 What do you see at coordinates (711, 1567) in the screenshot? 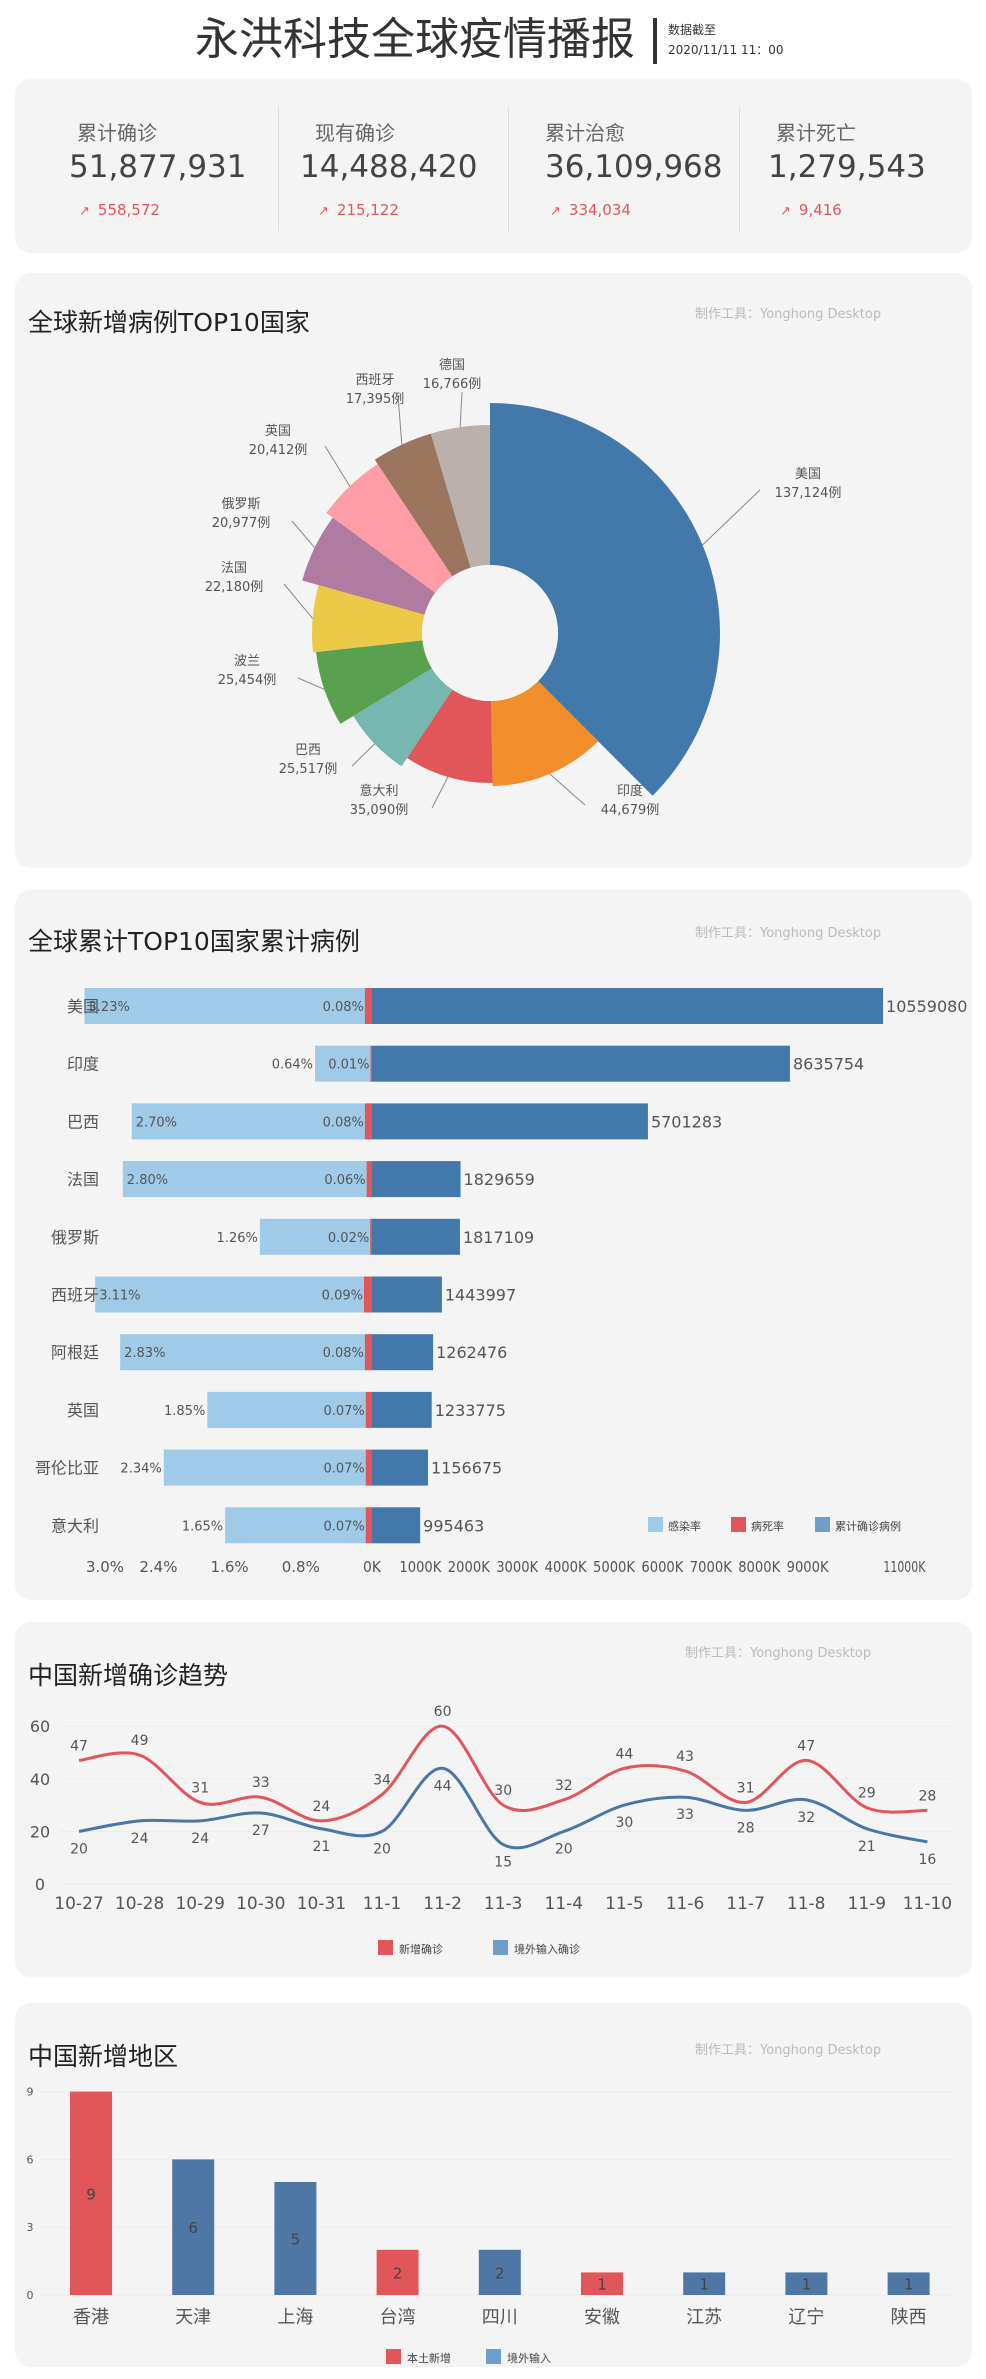
I see `right-axis-tick: 7000K` at bounding box center [711, 1567].